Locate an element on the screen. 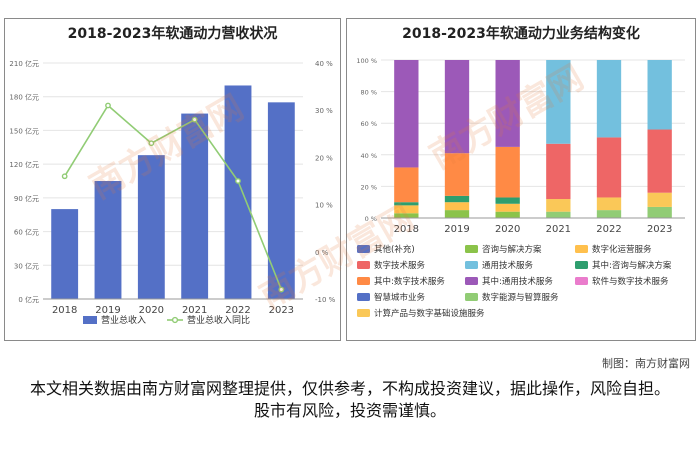  legend-label: 计算产品与数字基础设施服务 is located at coordinates (429, 313).